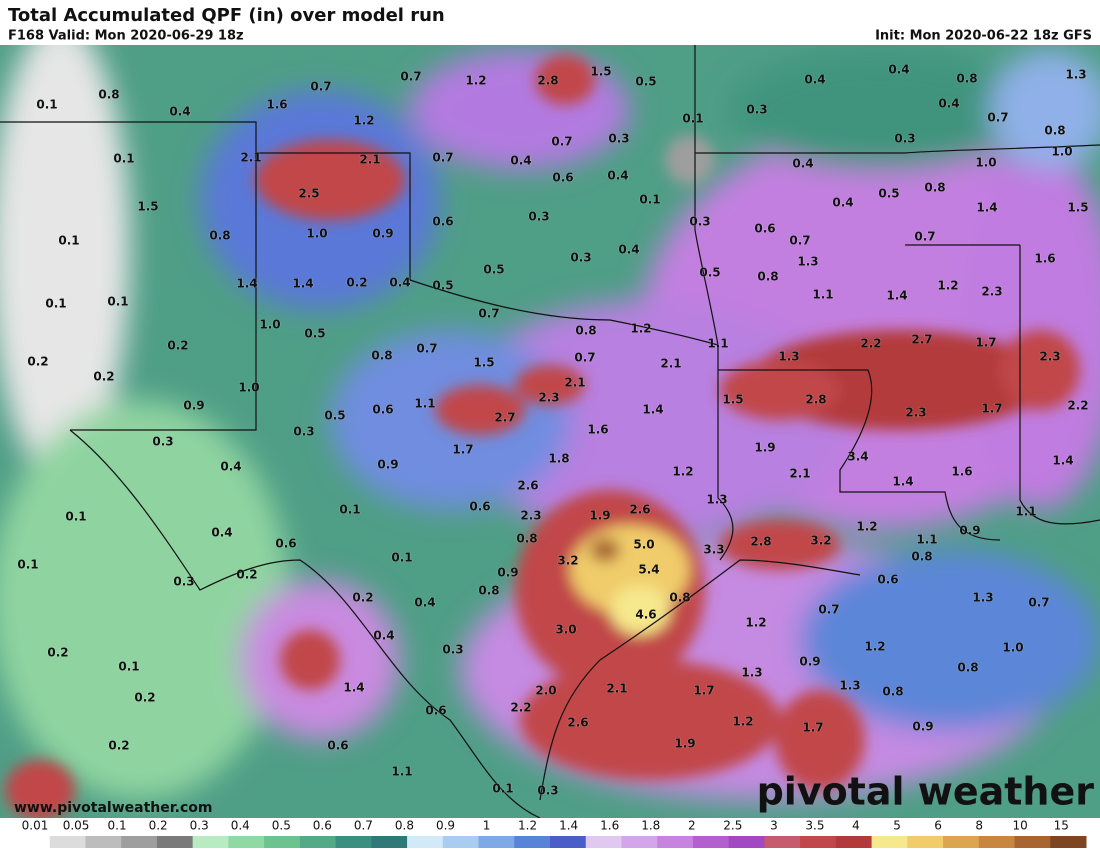 This screenshot has height=850, width=1100. What do you see at coordinates (639, 510) in the screenshot?
I see `value-label: 2.6` at bounding box center [639, 510].